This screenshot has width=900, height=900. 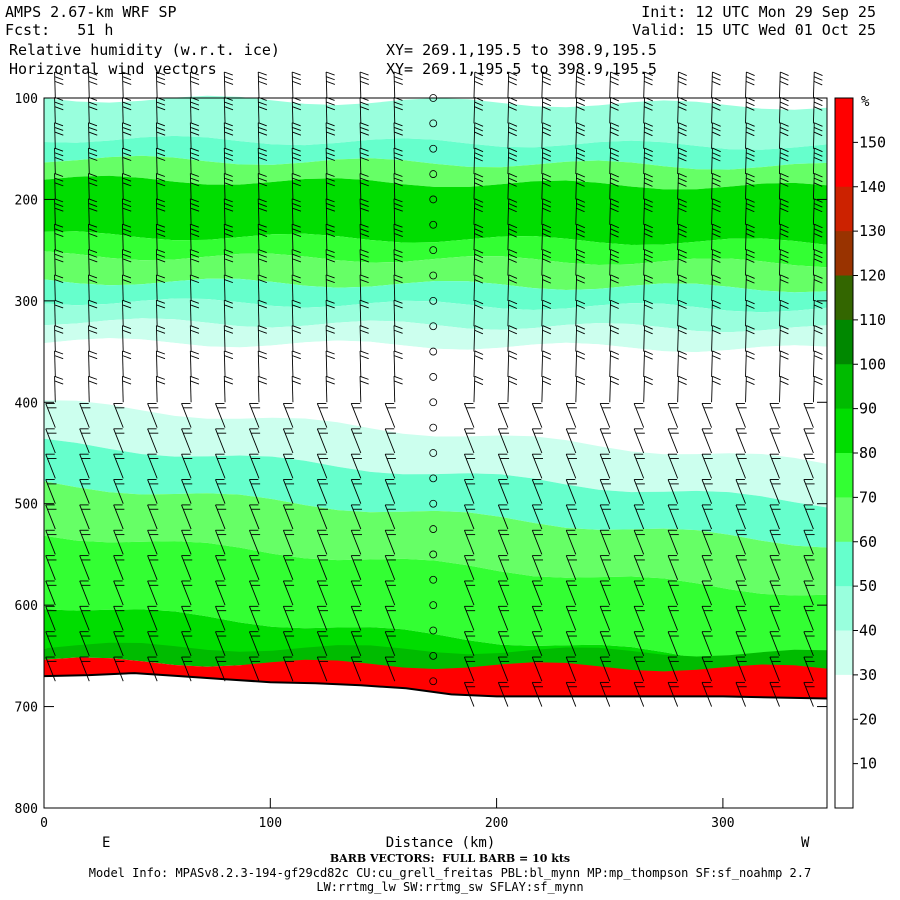 I want to click on calm-circle, so click(x=433, y=529).